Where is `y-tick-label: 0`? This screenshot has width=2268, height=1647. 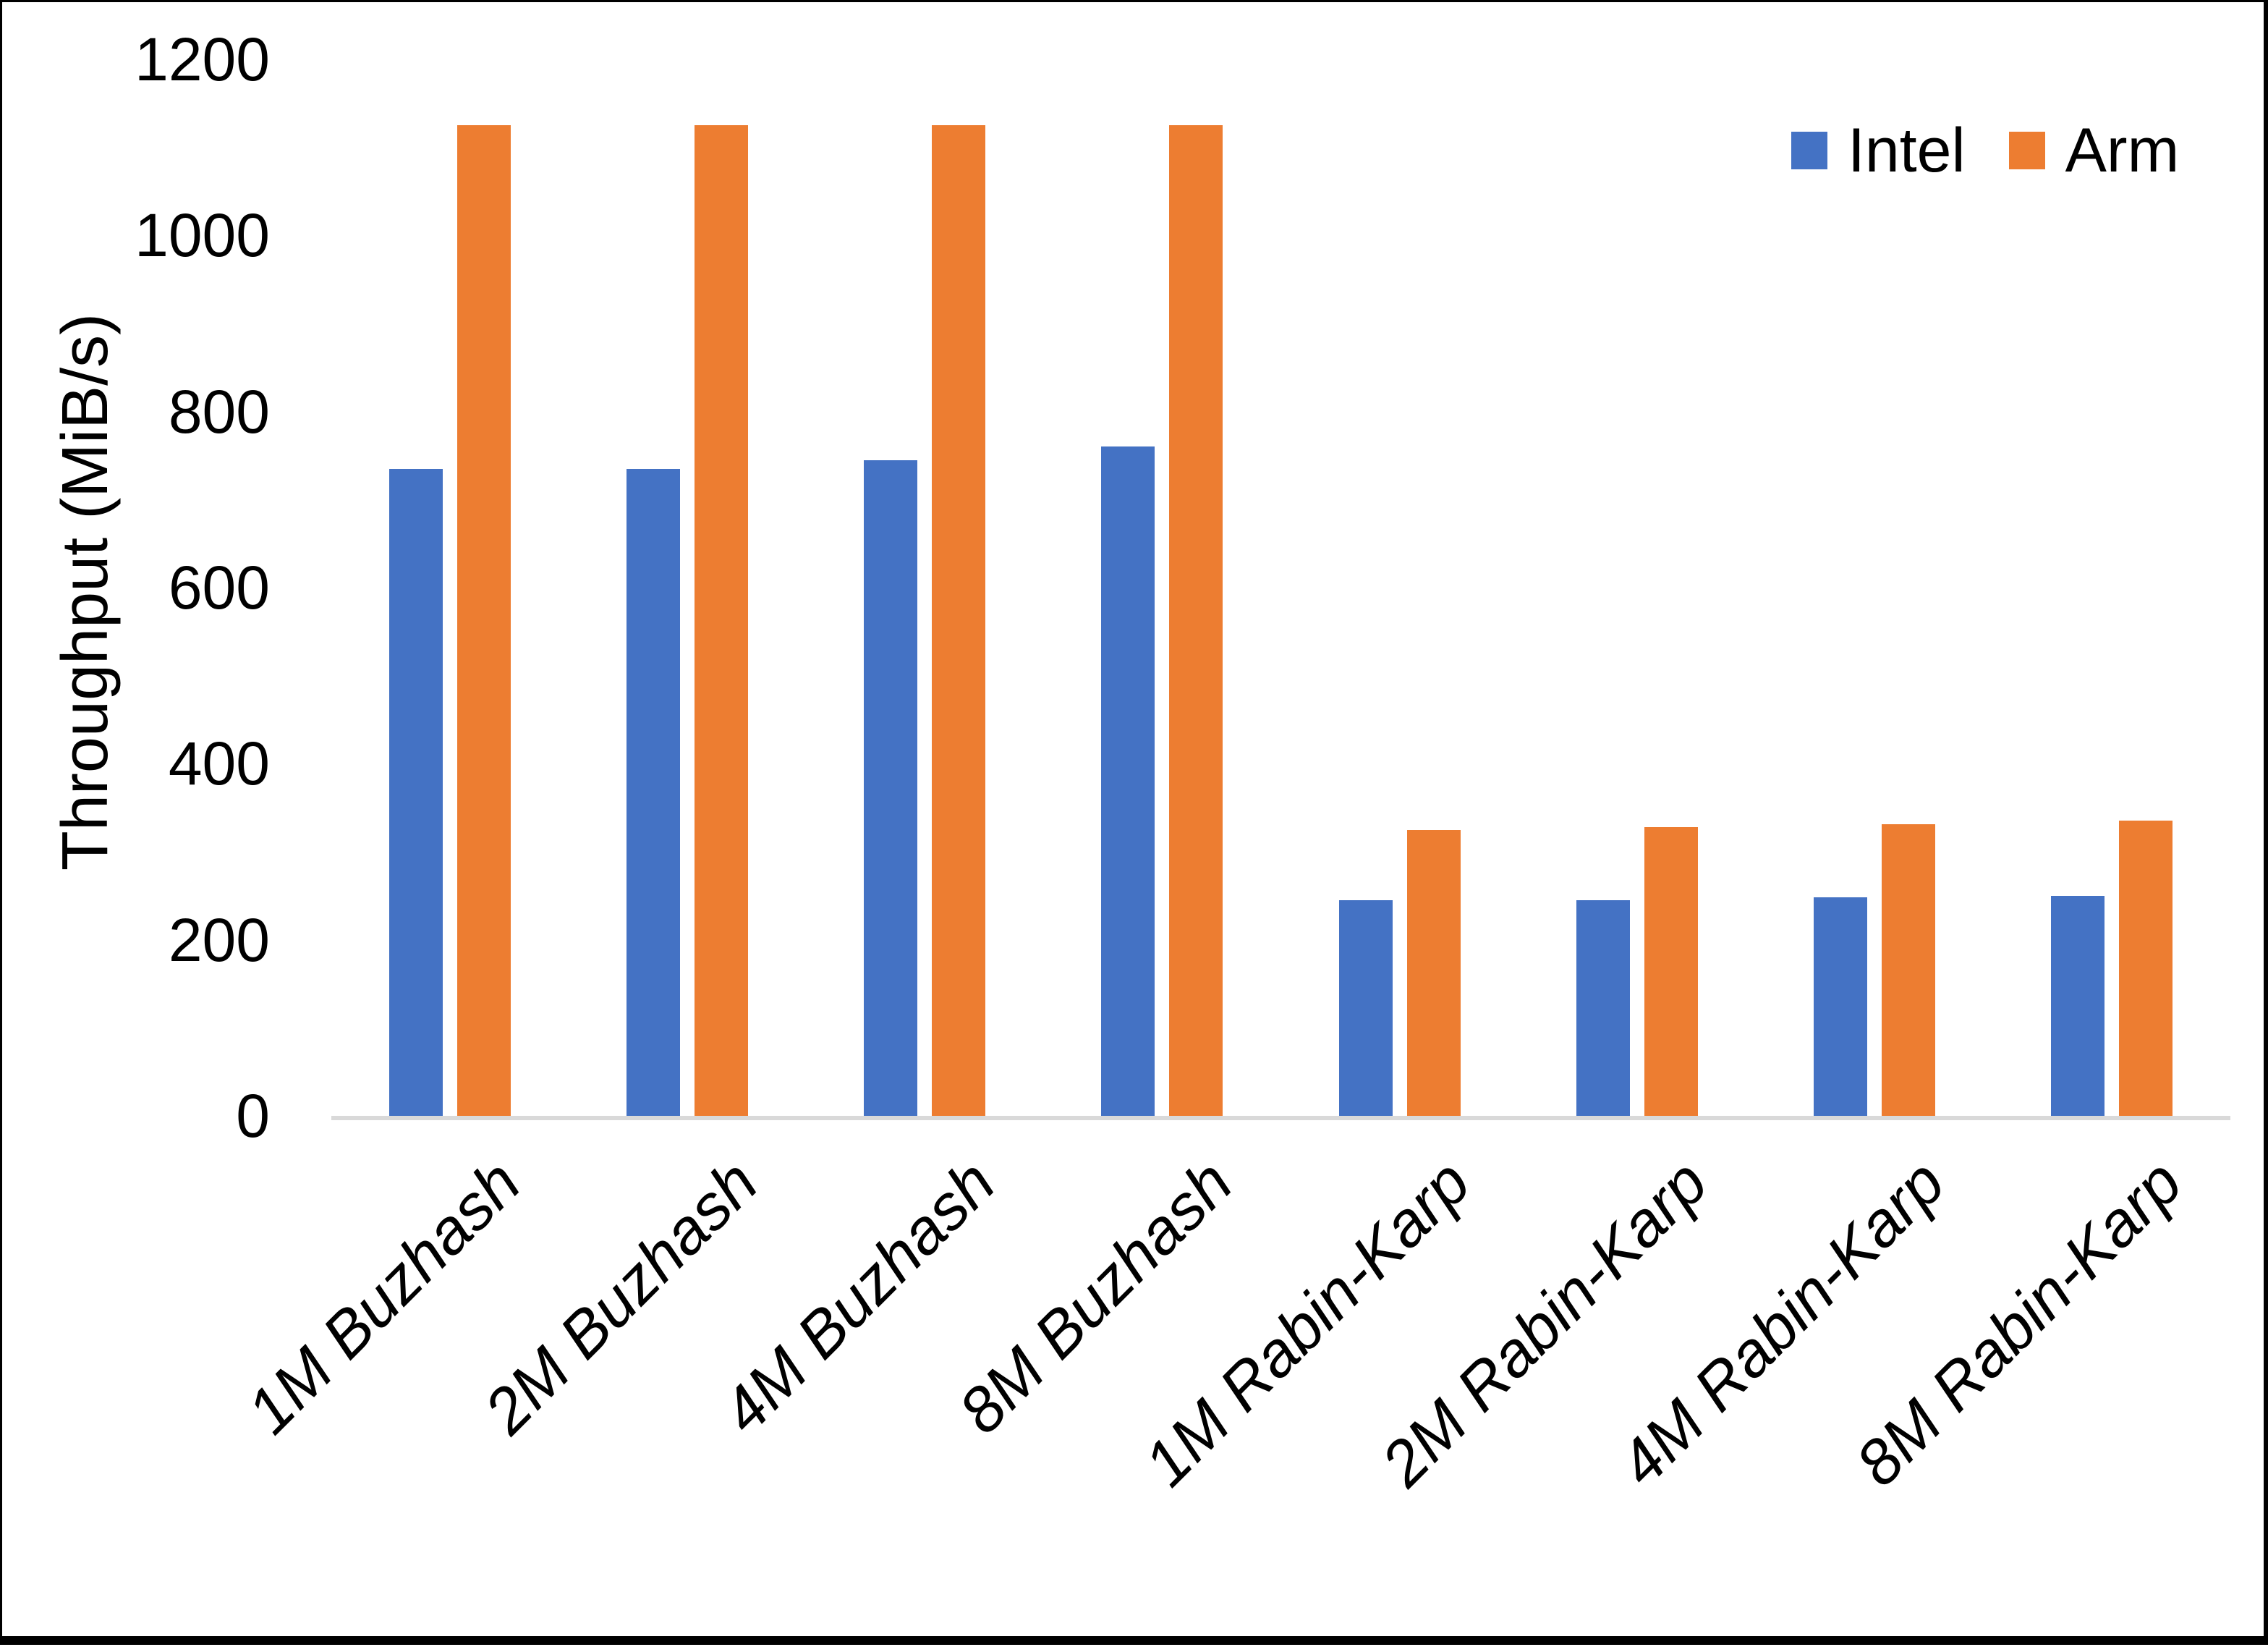
y-tick-label: 0 is located at coordinates (253, 1116).